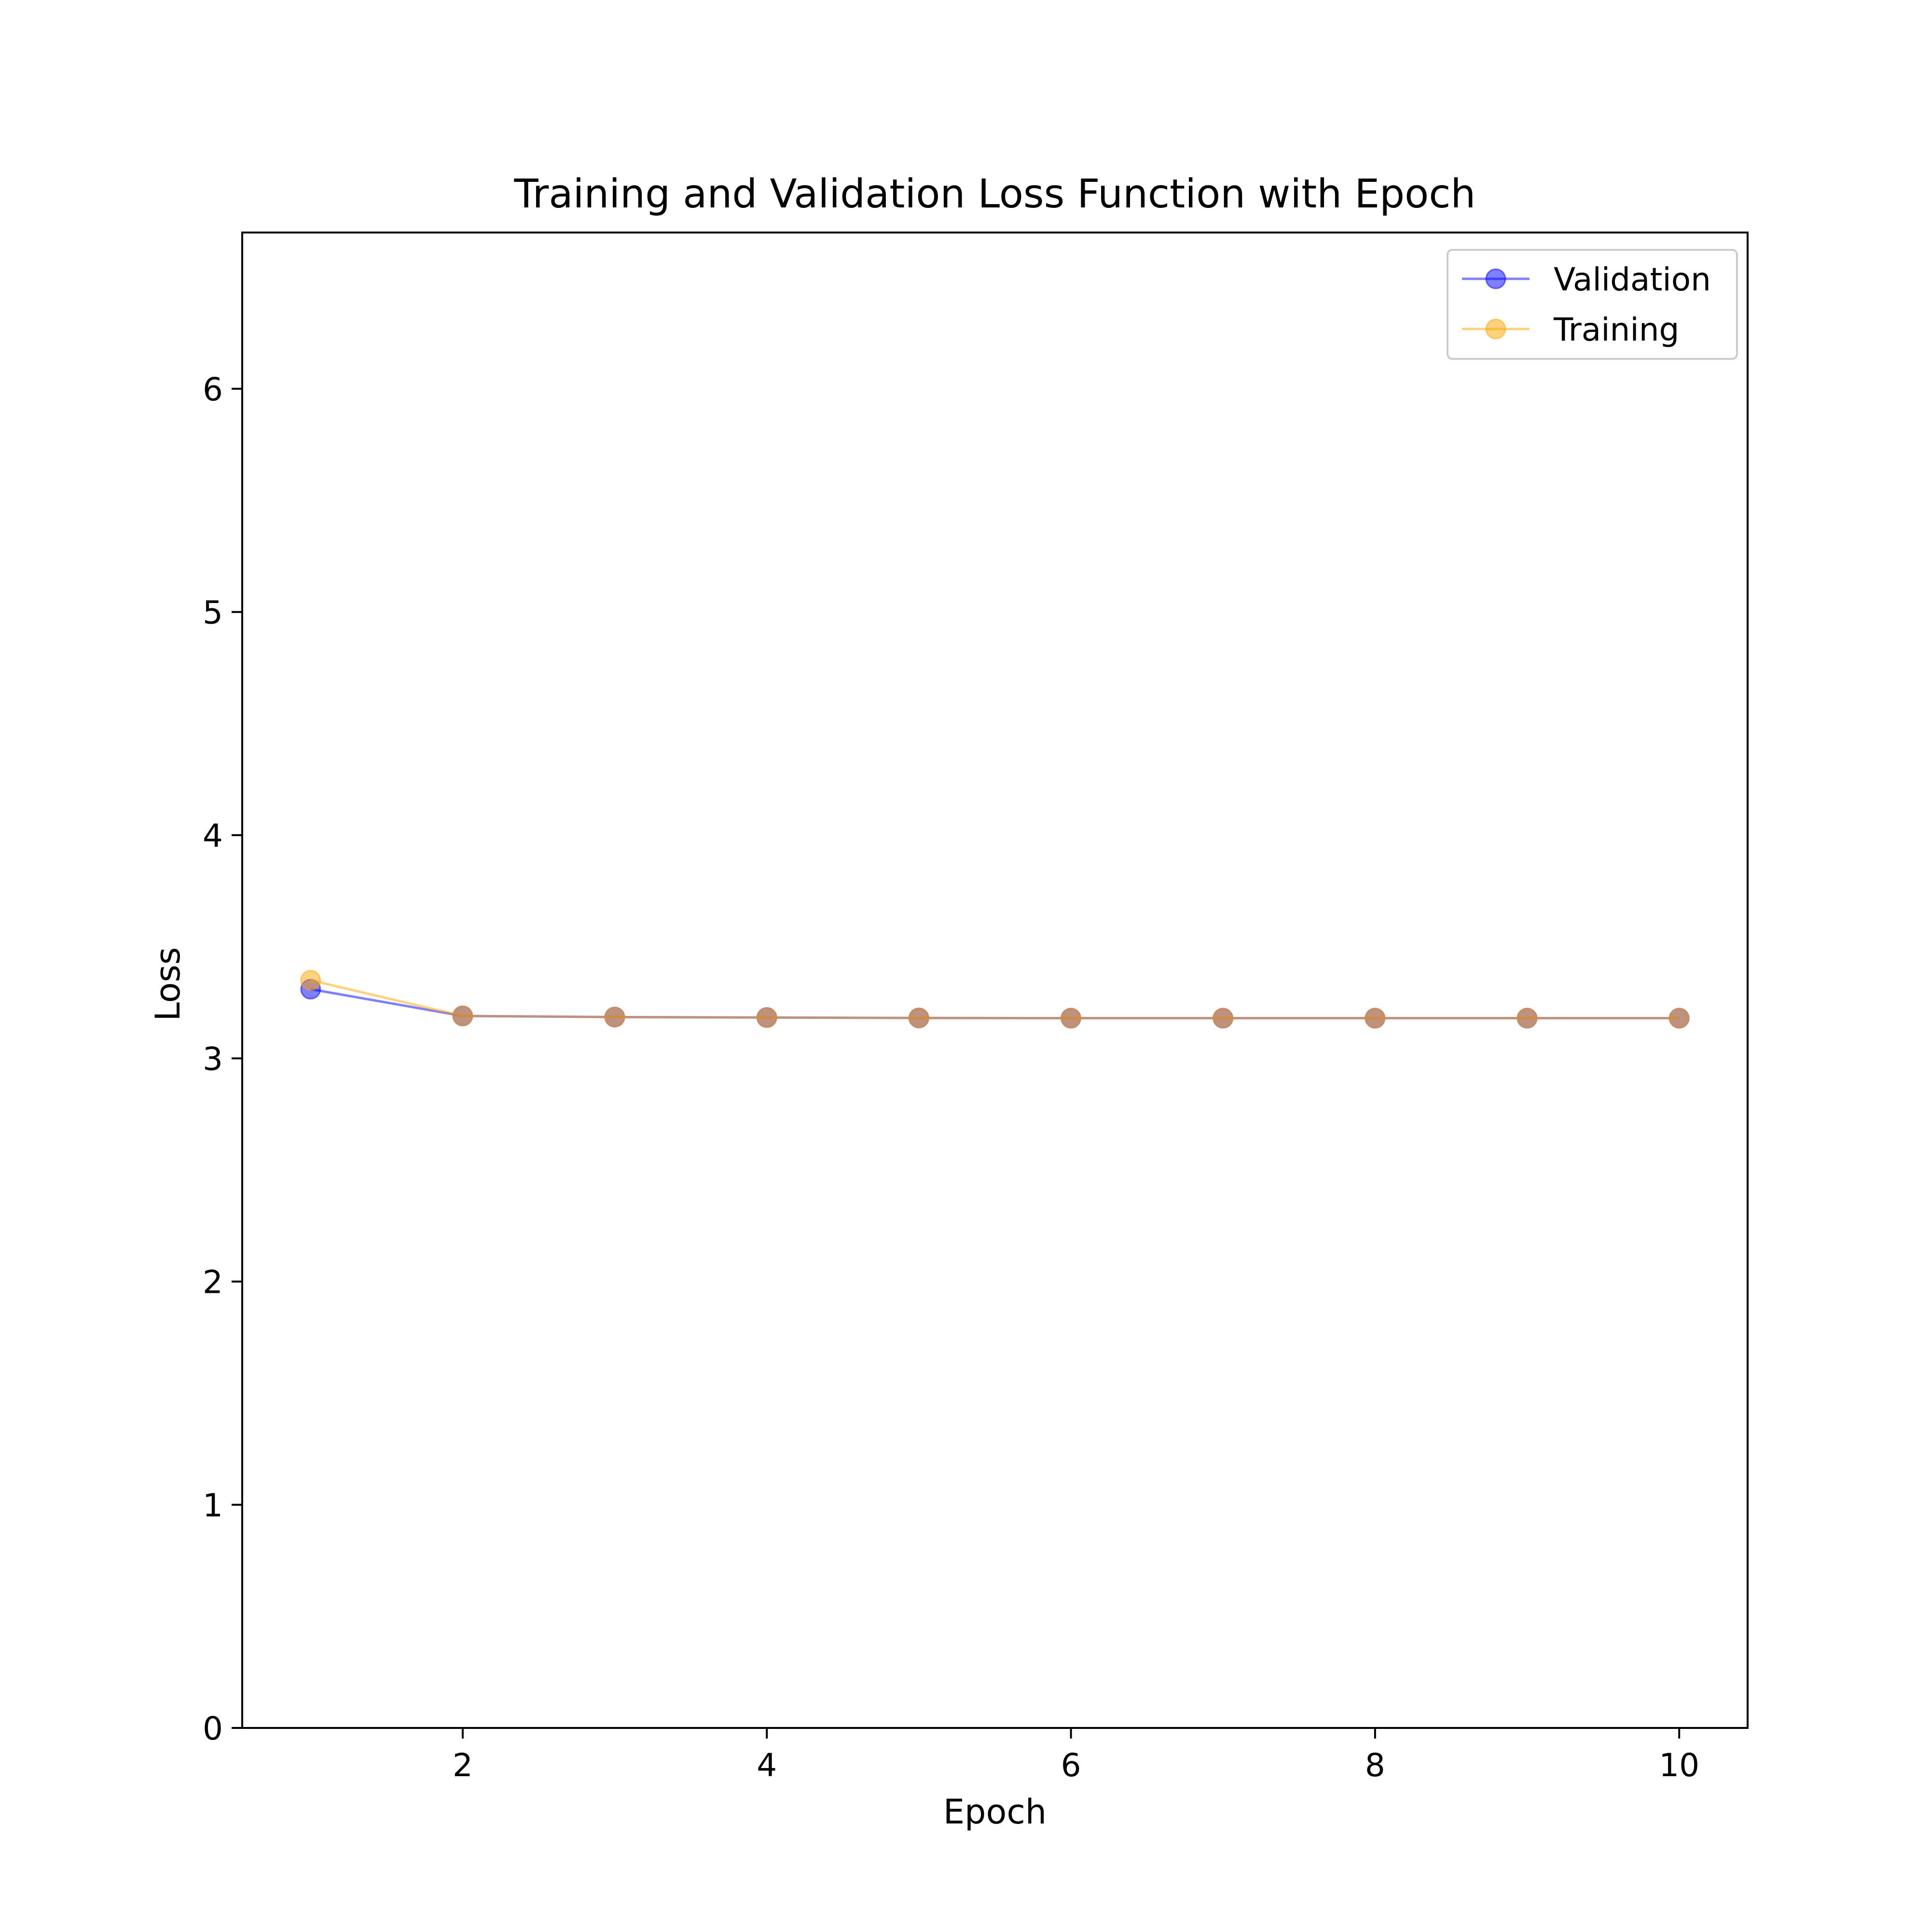 This screenshot has width=1930, height=1932. I want to click on y-axis-label: Loss, so click(168, 984).